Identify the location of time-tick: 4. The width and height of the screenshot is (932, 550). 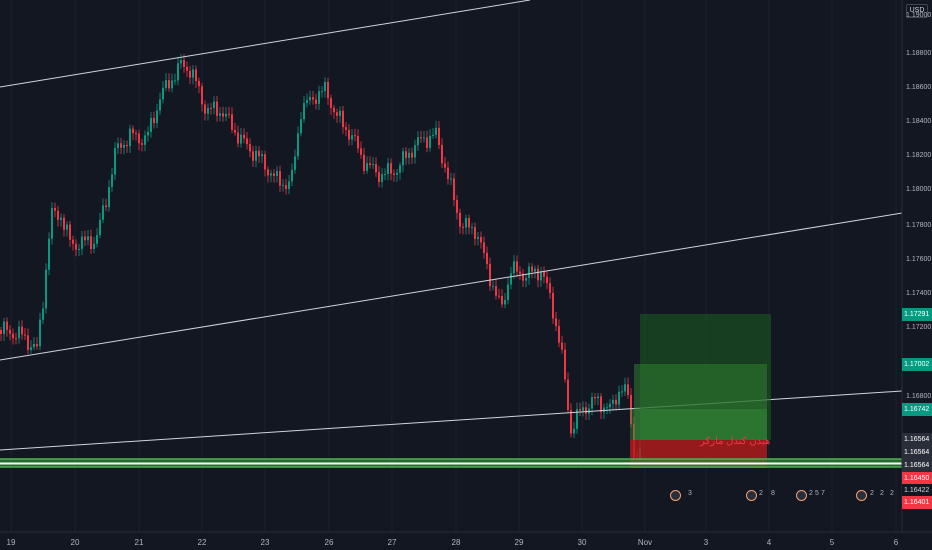
(769, 542).